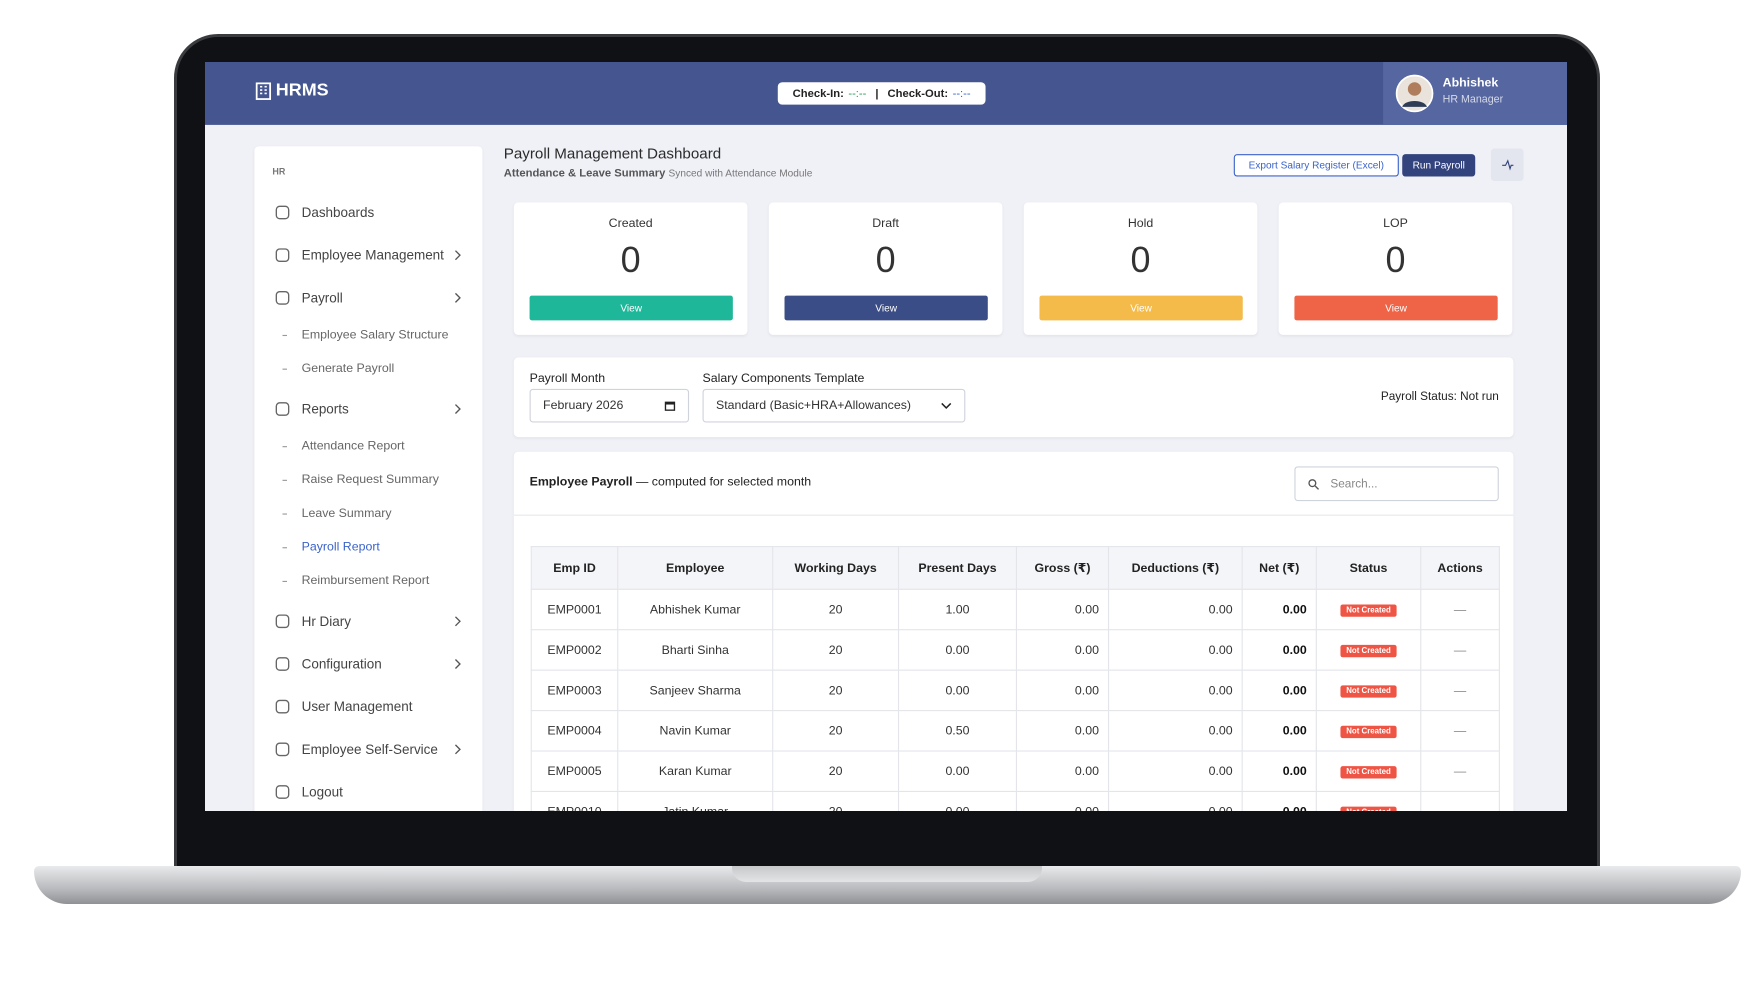 This screenshot has height=990, width=1752. What do you see at coordinates (583, 405) in the screenshot?
I see `month-value: February 2026` at bounding box center [583, 405].